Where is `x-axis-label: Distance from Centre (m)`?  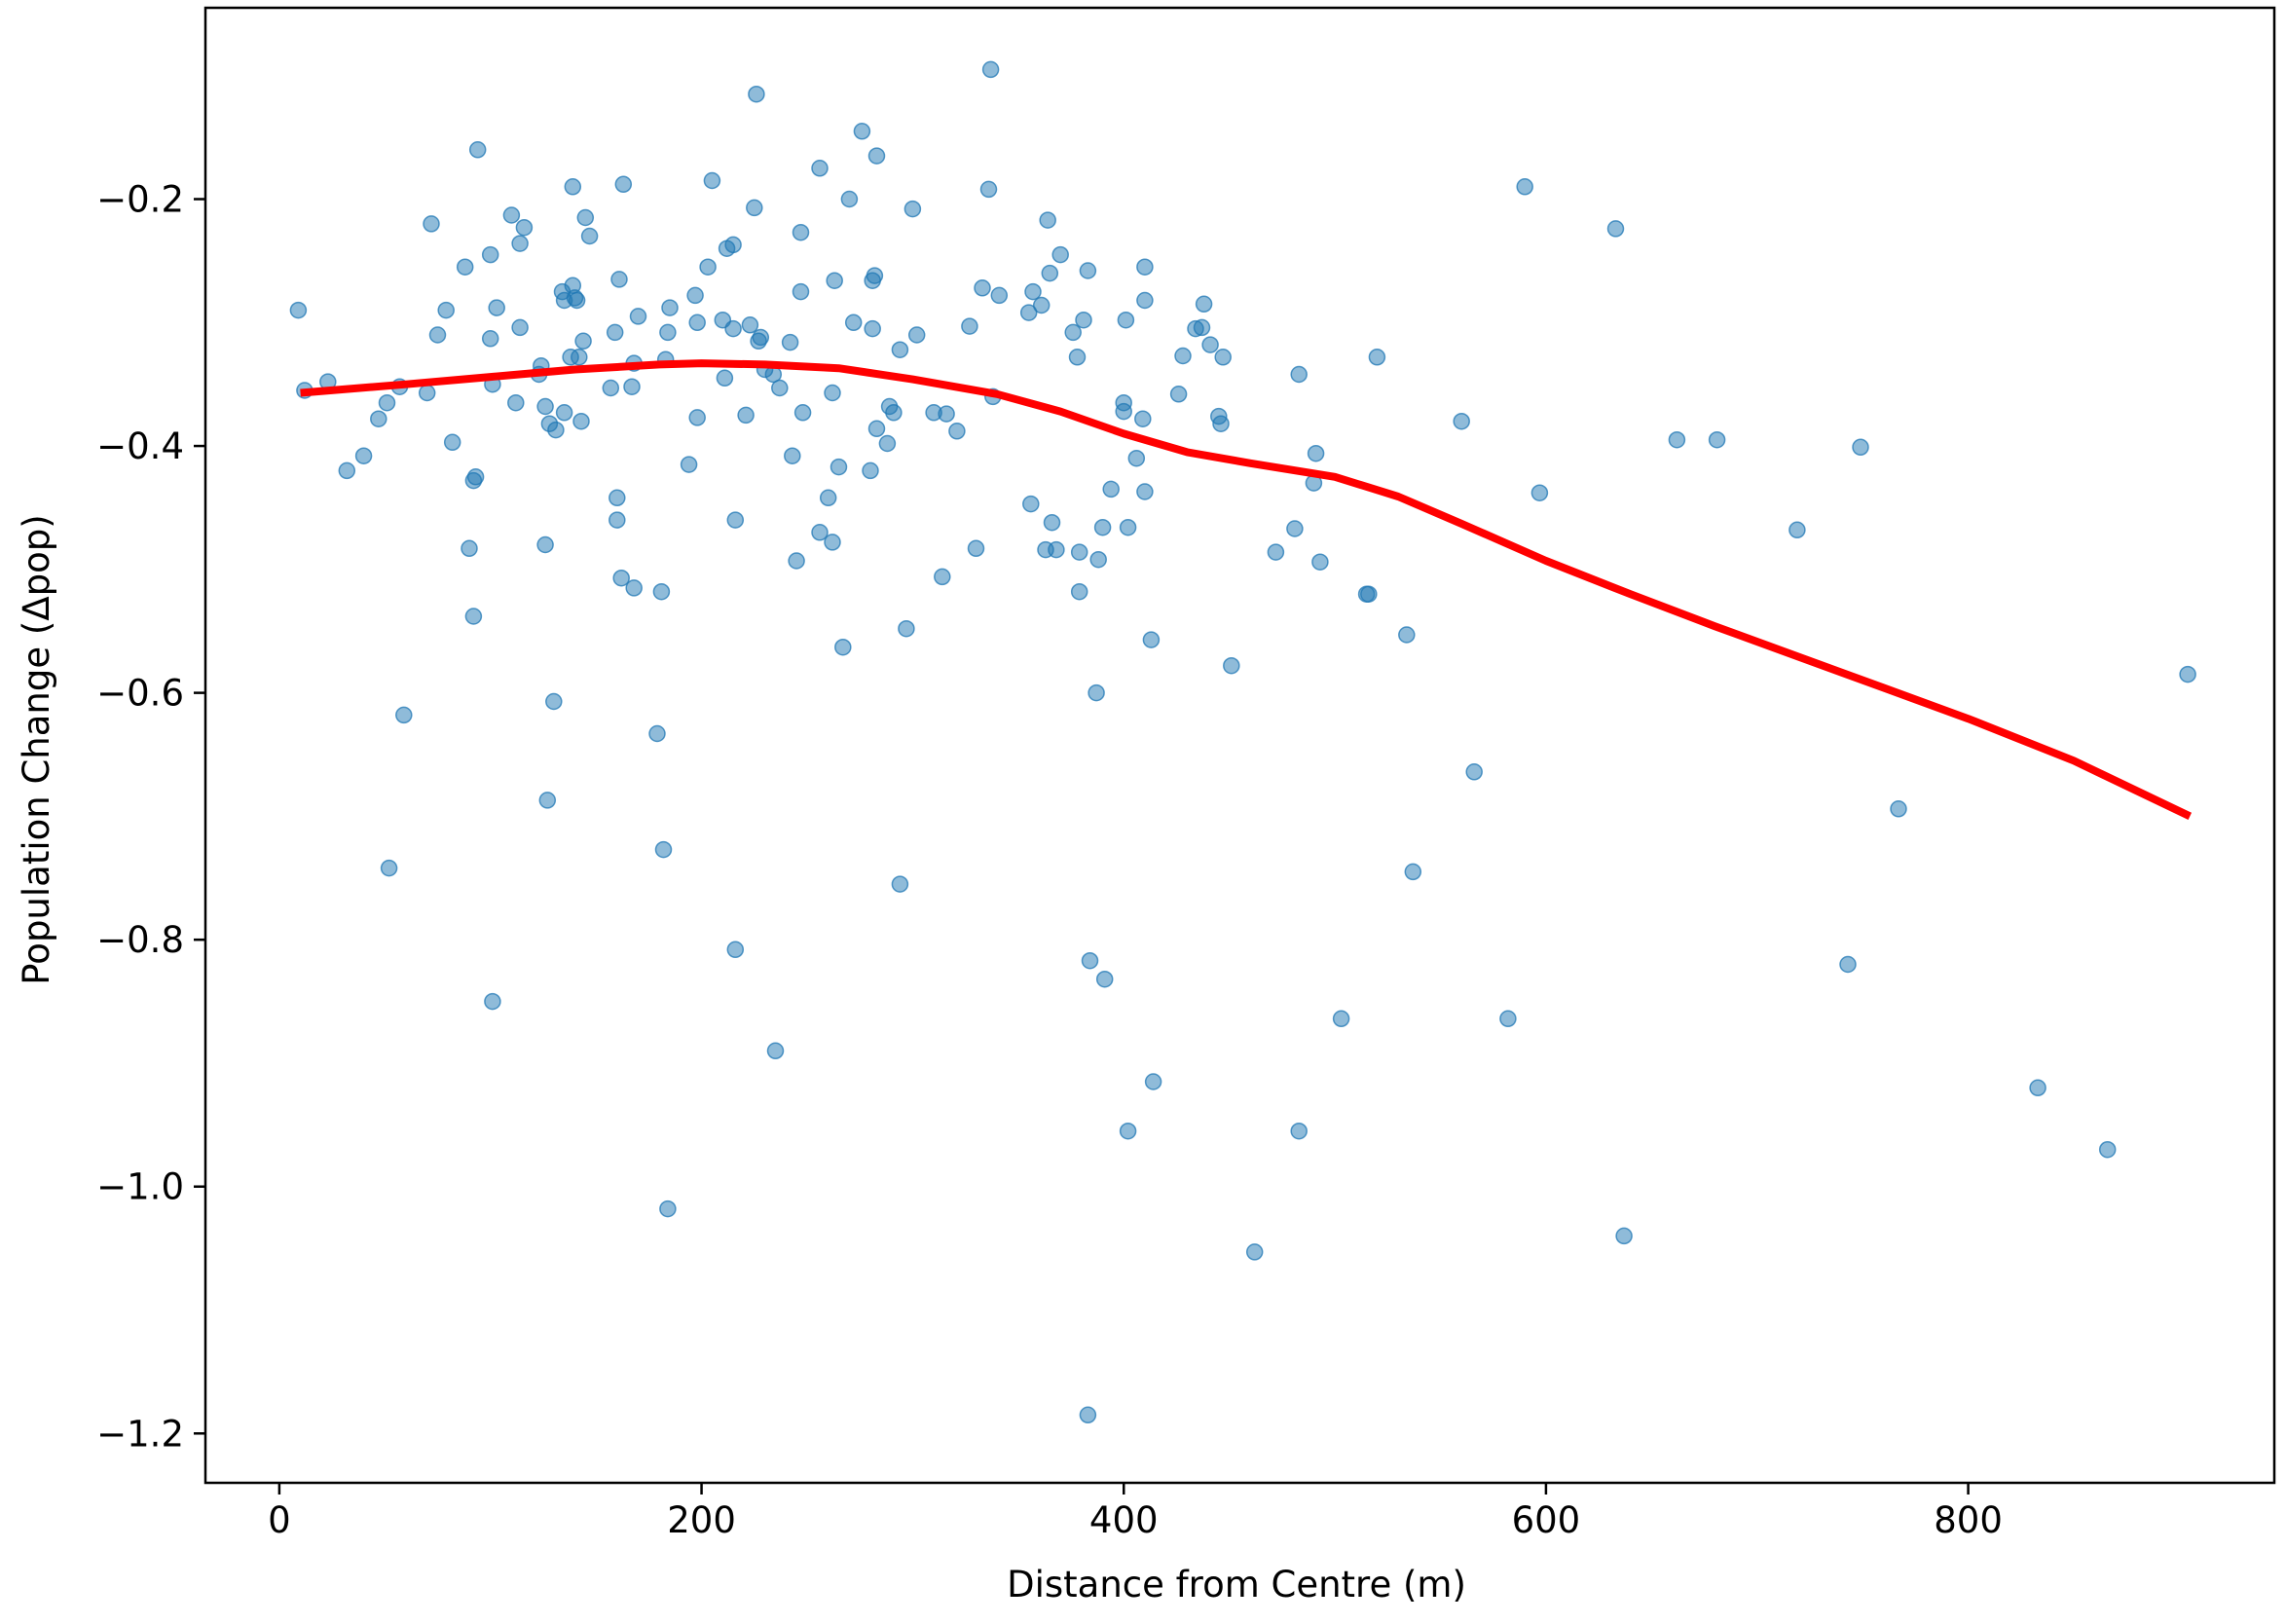
x-axis-label: Distance from Centre (m) is located at coordinates (1236, 1585).